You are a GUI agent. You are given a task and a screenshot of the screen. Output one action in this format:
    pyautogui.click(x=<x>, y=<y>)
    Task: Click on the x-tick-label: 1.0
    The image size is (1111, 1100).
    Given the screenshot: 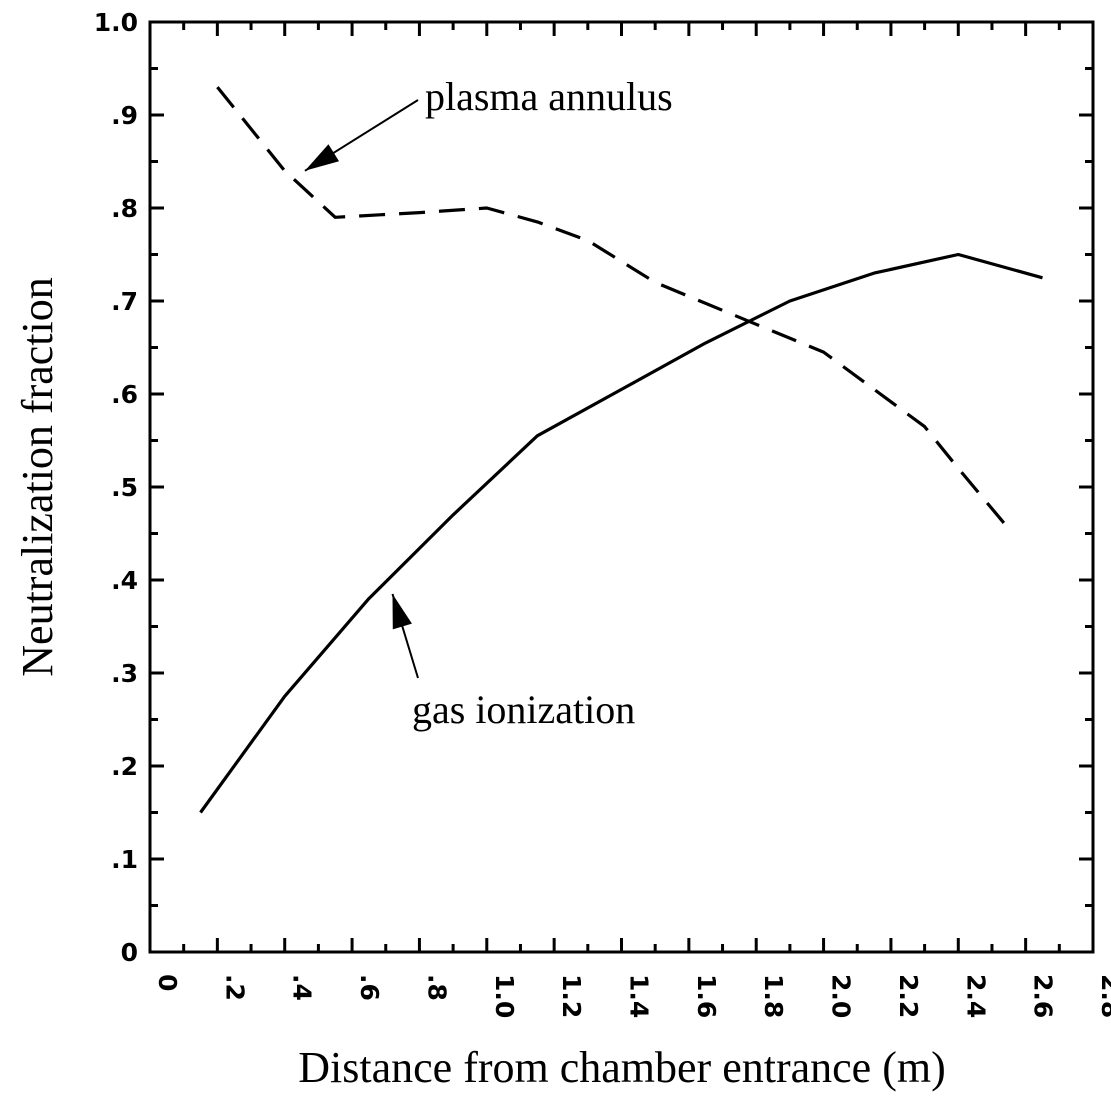 What is the action you would take?
    pyautogui.click(x=504, y=996)
    